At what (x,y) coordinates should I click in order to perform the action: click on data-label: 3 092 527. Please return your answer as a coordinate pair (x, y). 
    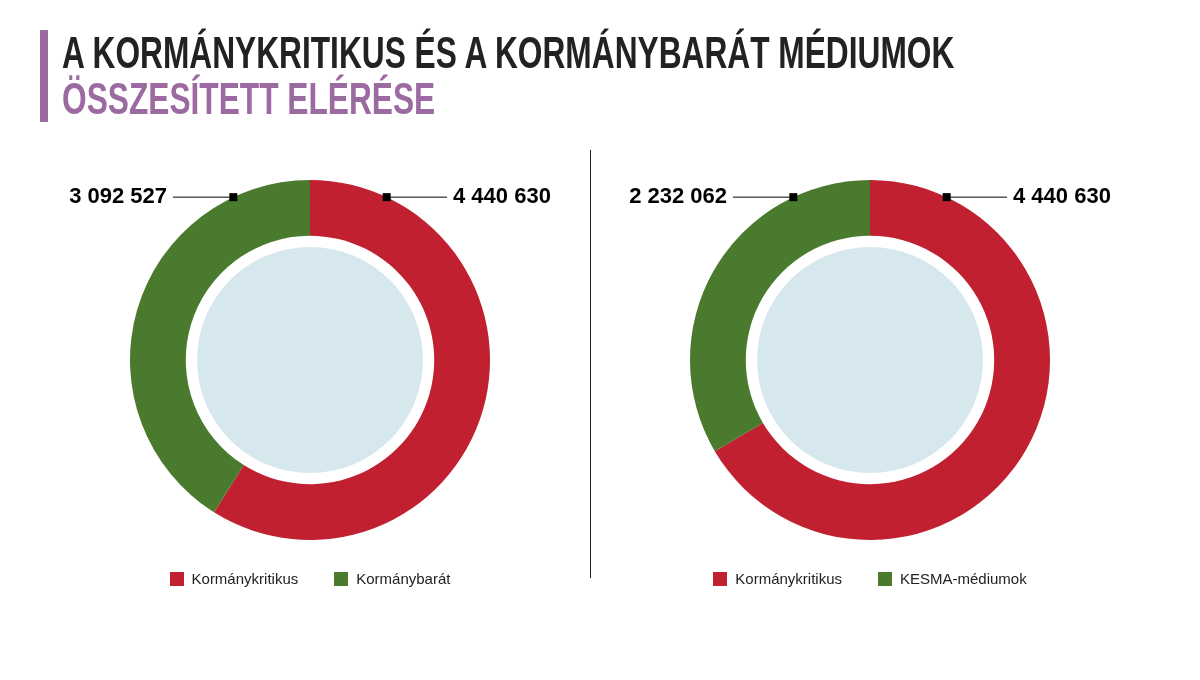
    Looking at the image, I should click on (118, 196).